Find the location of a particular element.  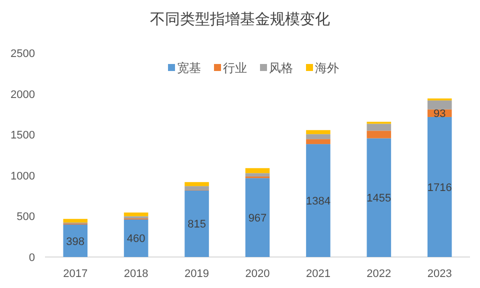

x-tick-label: 2018 is located at coordinates (136, 274).